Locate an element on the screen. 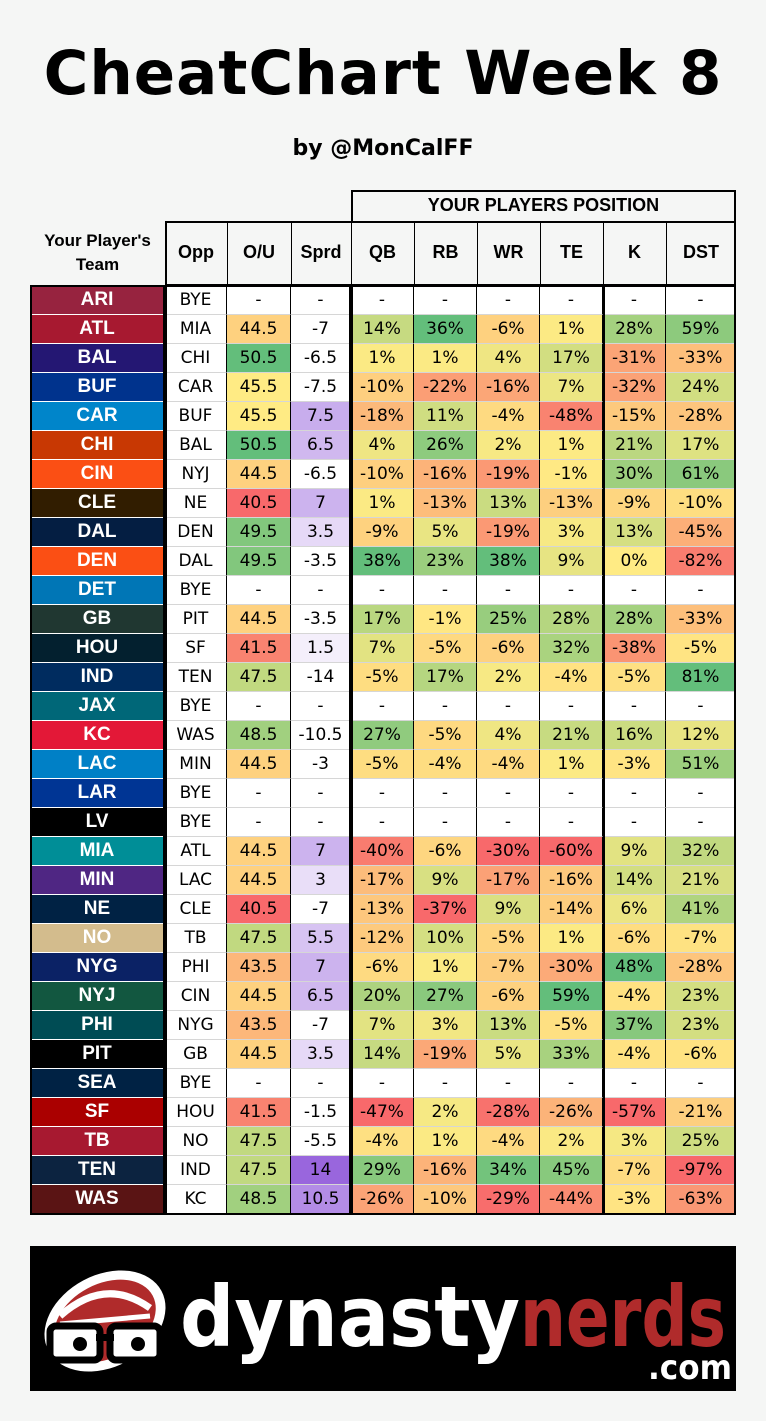 This screenshot has width=766, height=1421. opp-cell: SF is located at coordinates (196, 648).